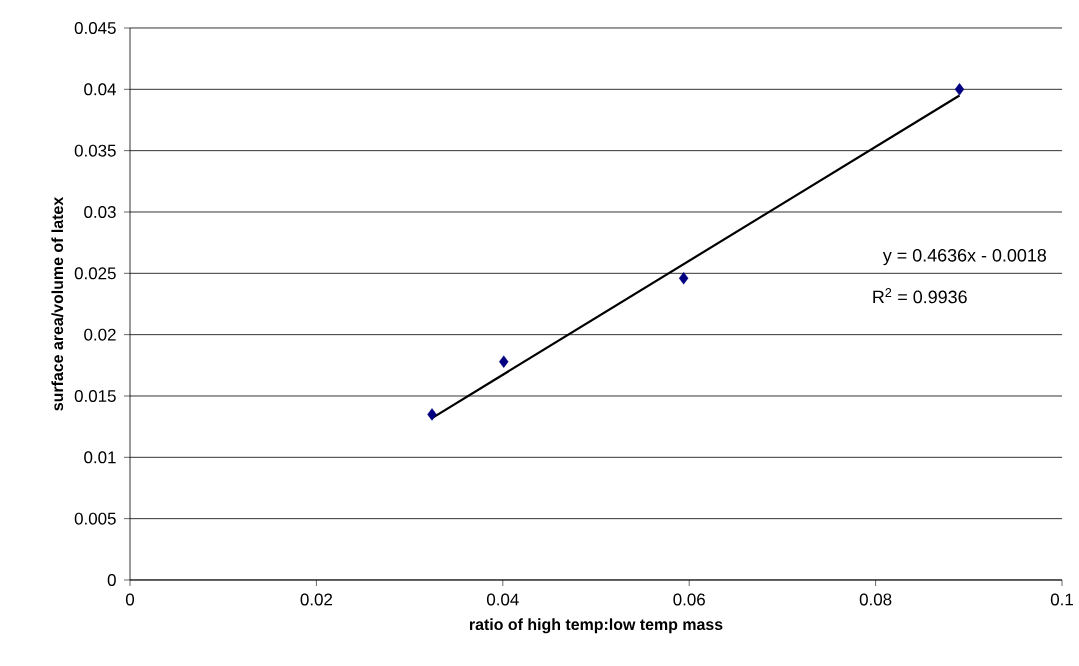 The height and width of the screenshot is (666, 1079). I want to click on y-tick-label: 0, so click(111, 579).